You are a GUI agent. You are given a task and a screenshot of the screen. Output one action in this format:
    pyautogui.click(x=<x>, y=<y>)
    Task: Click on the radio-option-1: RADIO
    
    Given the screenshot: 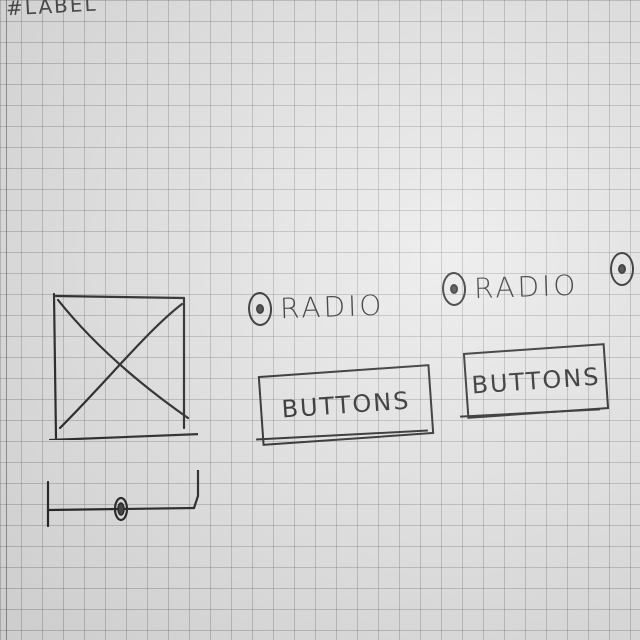 What is the action you would take?
    pyautogui.click(x=316, y=307)
    